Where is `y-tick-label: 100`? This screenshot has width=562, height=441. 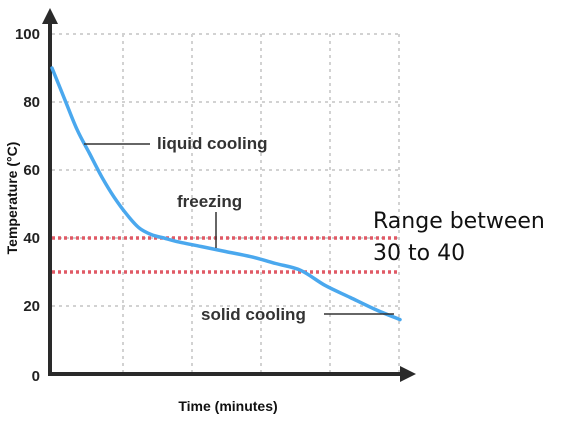 y-tick-label: 100 is located at coordinates (27, 34).